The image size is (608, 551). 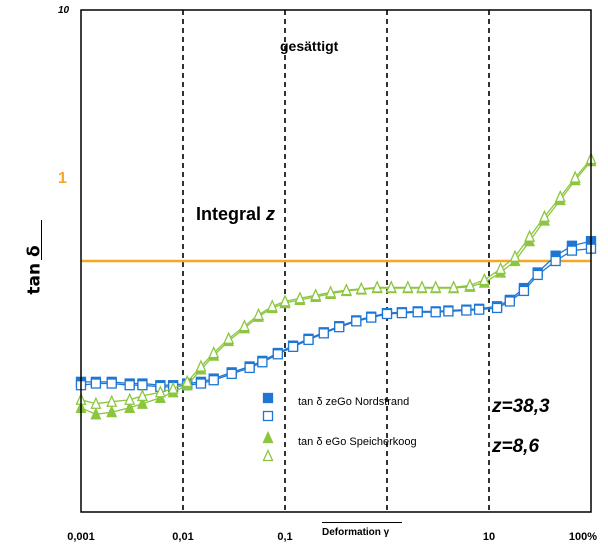 I want to click on reference-line-label: 1, so click(x=62, y=178).